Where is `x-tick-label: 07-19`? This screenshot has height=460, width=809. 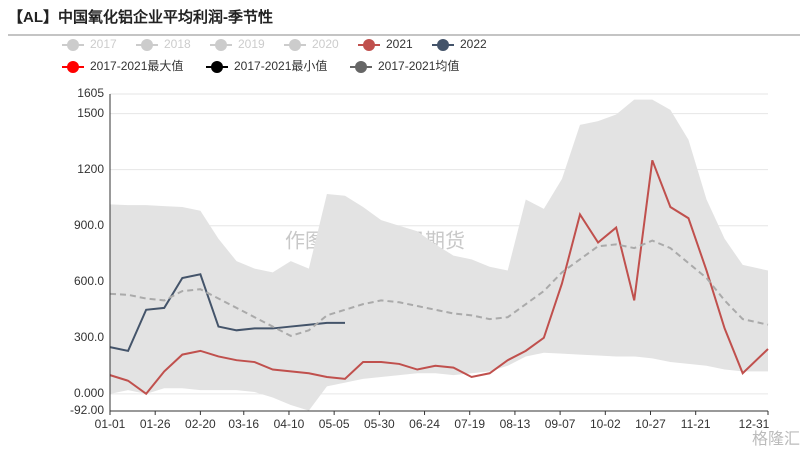
x-tick-label: 07-19 is located at coordinates (469, 424).